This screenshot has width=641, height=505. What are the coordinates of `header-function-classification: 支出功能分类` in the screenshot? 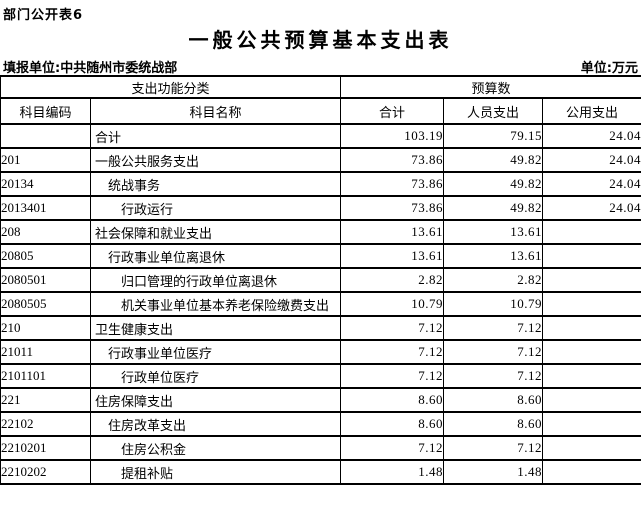 It's located at (171, 87).